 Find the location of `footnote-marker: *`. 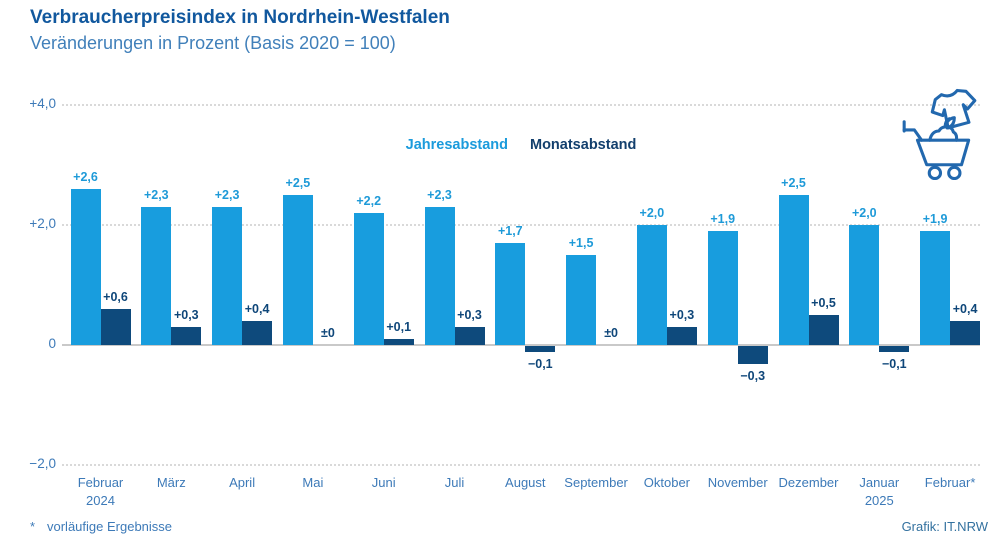

footnote-marker: * is located at coordinates (33, 526).